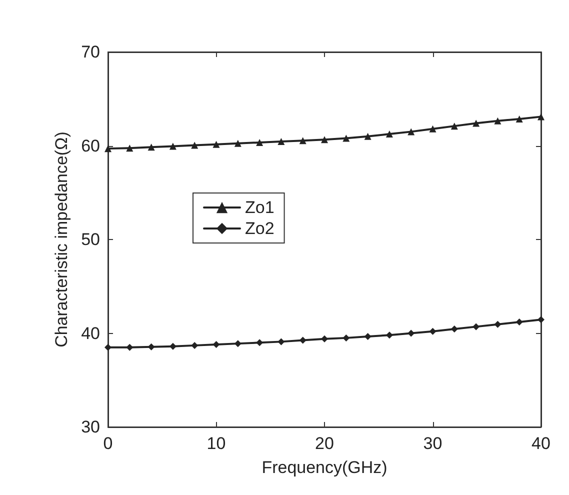  Describe the element at coordinates (90, 146) in the screenshot. I see `y-tick-label: 60` at that location.